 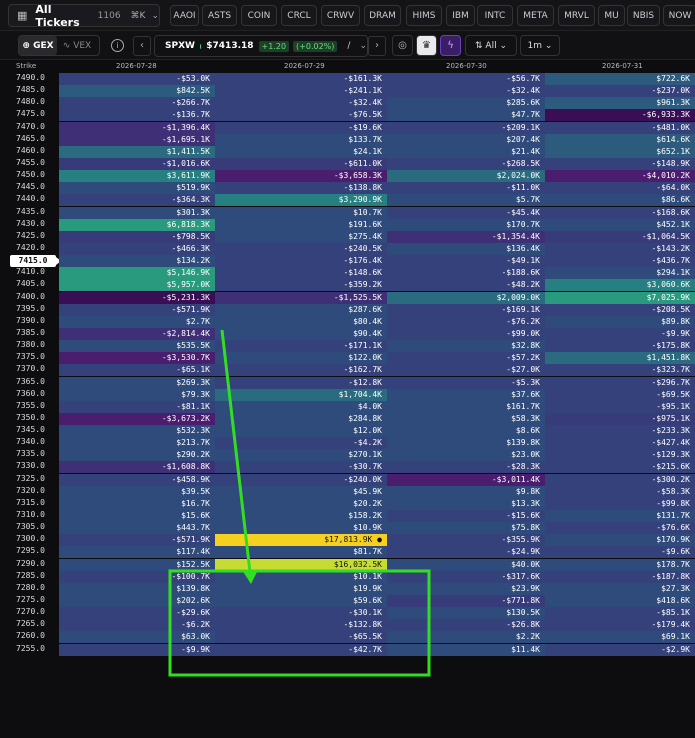 What do you see at coordinates (137, 248) in the screenshot?
I see `gex-cell: -$466.3K` at bounding box center [137, 248].